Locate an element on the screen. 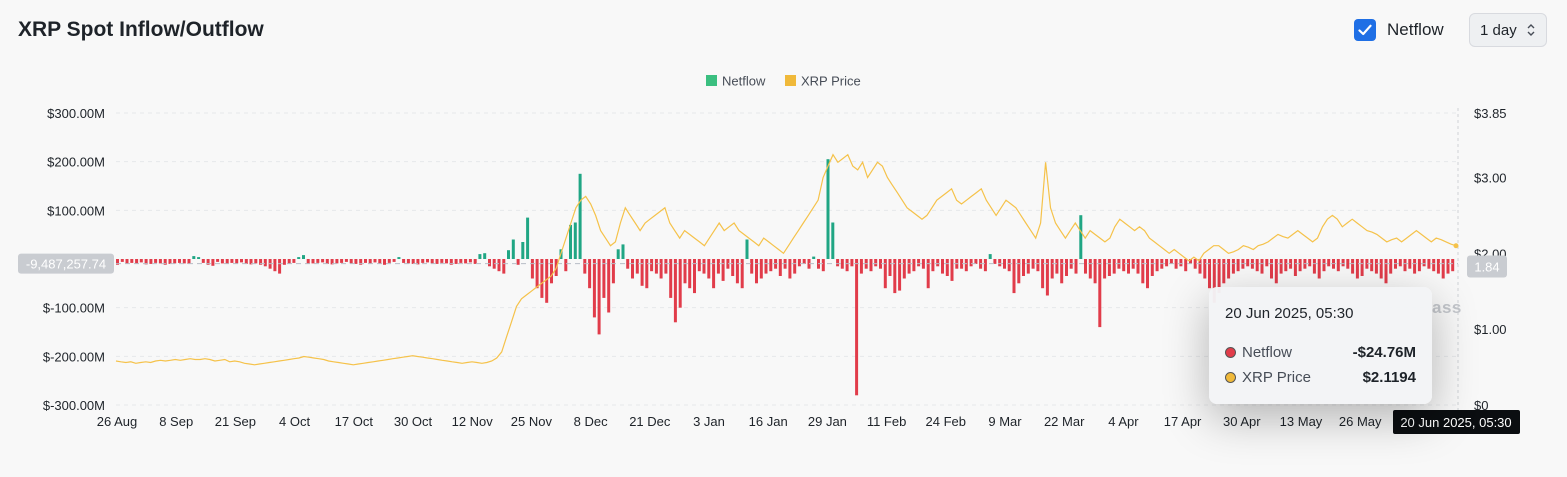 The height and width of the screenshot is (477, 1567). x-tick-label: 21 Sep is located at coordinates (235, 421).